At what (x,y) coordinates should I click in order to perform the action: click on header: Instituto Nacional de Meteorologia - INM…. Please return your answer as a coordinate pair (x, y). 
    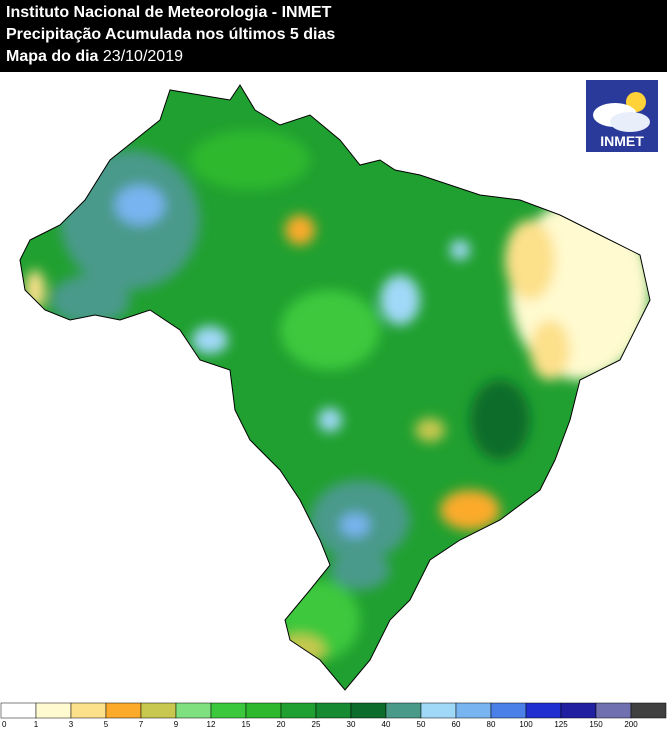
    Looking at the image, I should click on (333, 36).